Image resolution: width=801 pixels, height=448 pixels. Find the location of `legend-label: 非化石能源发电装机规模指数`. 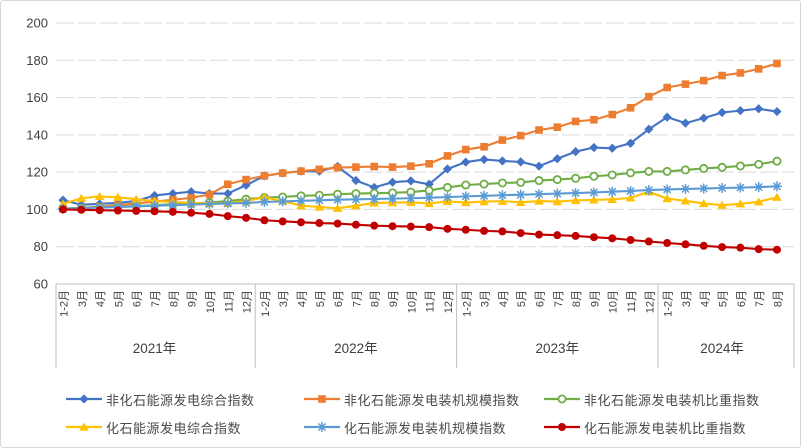

legend-label: 非化石能源发电装机规模指数 is located at coordinates (432, 400).